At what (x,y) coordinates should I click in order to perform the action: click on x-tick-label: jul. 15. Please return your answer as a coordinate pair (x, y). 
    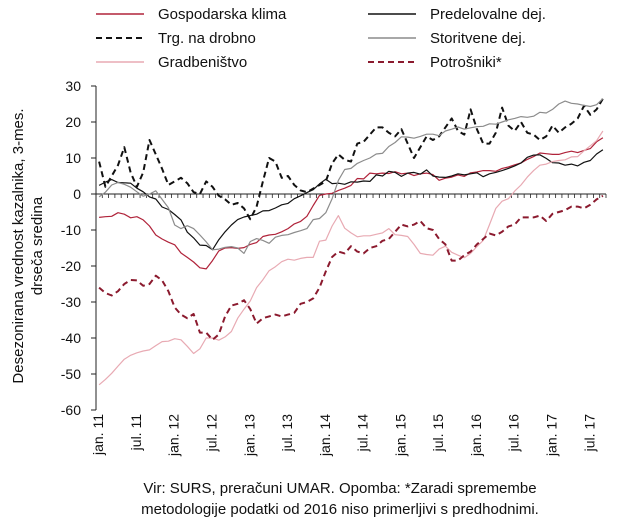
    Looking at the image, I should click on (438, 433).